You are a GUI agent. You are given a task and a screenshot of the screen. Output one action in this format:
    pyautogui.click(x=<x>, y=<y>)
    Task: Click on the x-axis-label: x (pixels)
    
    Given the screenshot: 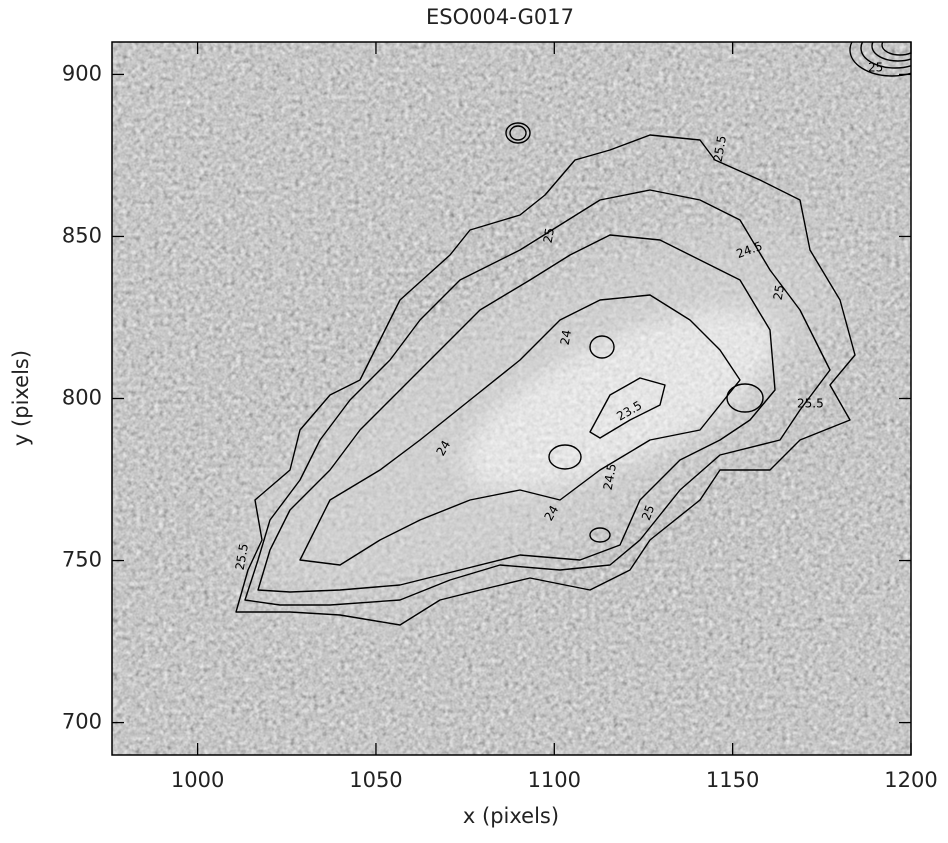 What is the action you would take?
    pyautogui.click(x=511, y=816)
    